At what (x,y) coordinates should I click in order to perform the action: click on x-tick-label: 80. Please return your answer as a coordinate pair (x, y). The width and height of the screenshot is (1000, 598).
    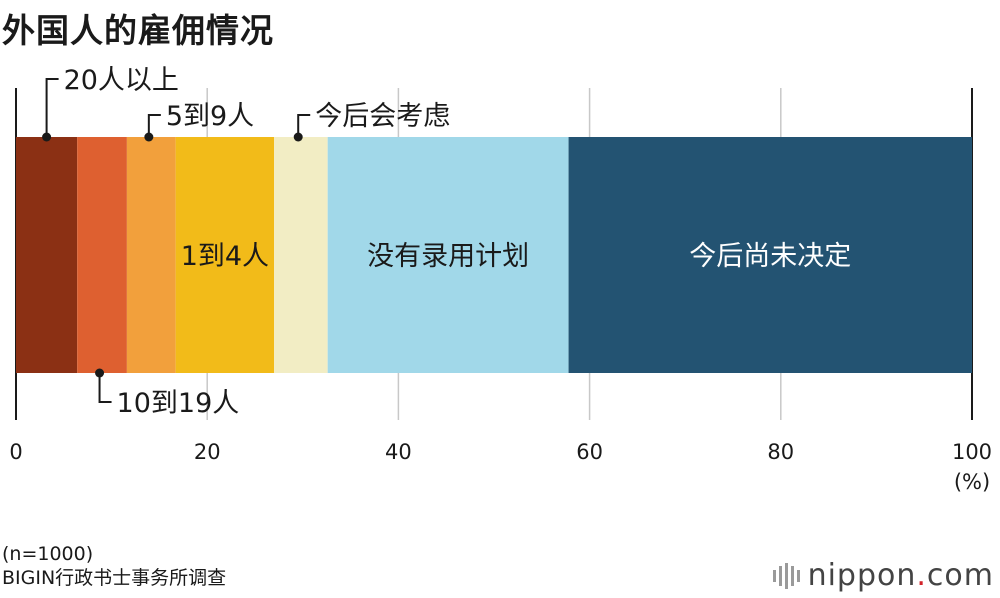
    Looking at the image, I should click on (780, 452).